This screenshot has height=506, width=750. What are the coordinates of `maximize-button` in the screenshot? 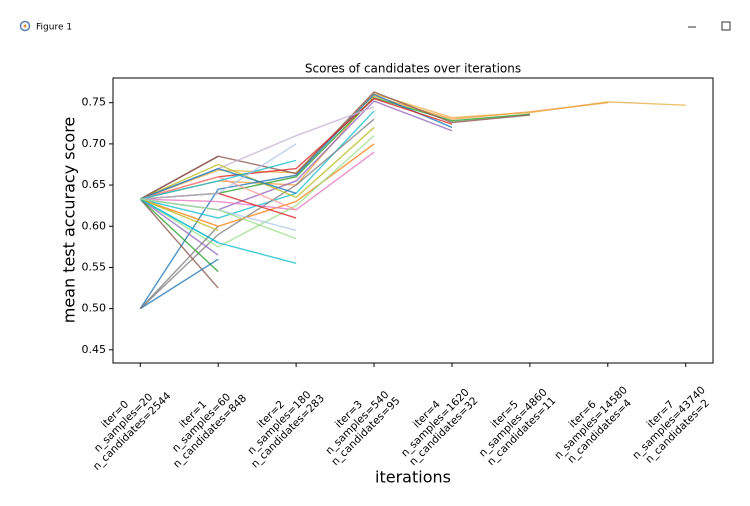 It's located at (726, 26).